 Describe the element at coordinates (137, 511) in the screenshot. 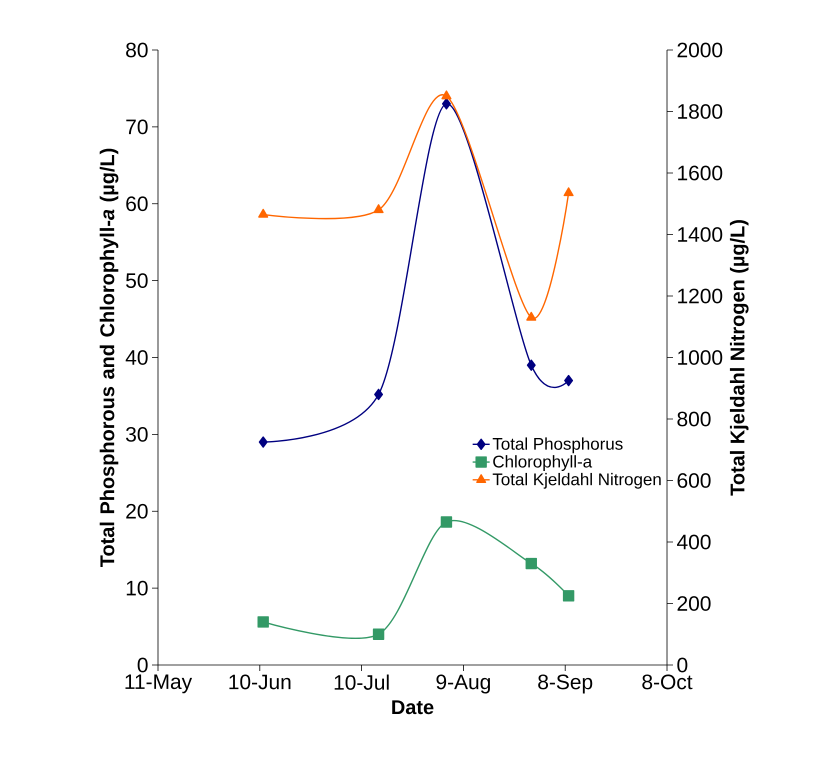

I see `y-tick-label: 20` at that location.